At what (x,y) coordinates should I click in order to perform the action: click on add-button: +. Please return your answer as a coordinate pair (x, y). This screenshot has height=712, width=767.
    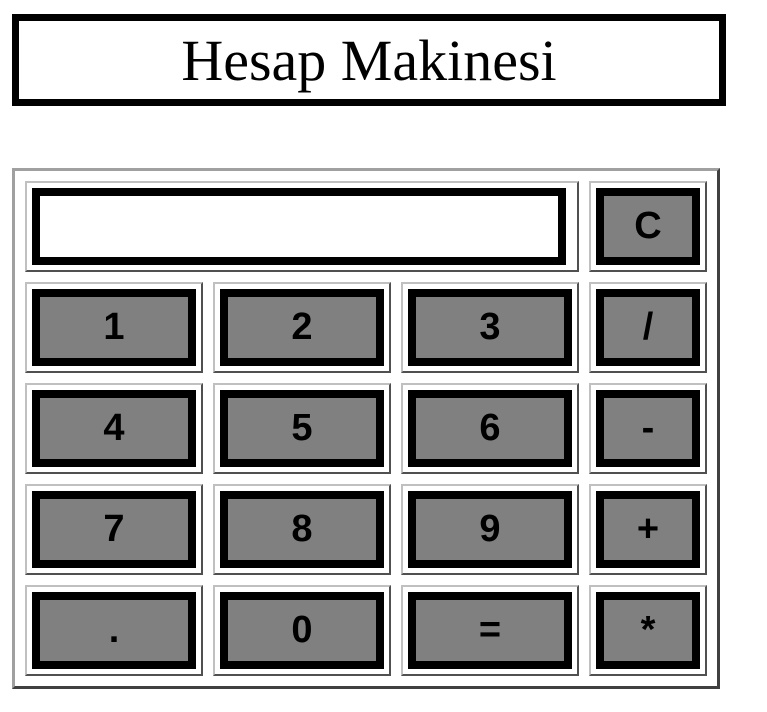
    Looking at the image, I should click on (648, 529).